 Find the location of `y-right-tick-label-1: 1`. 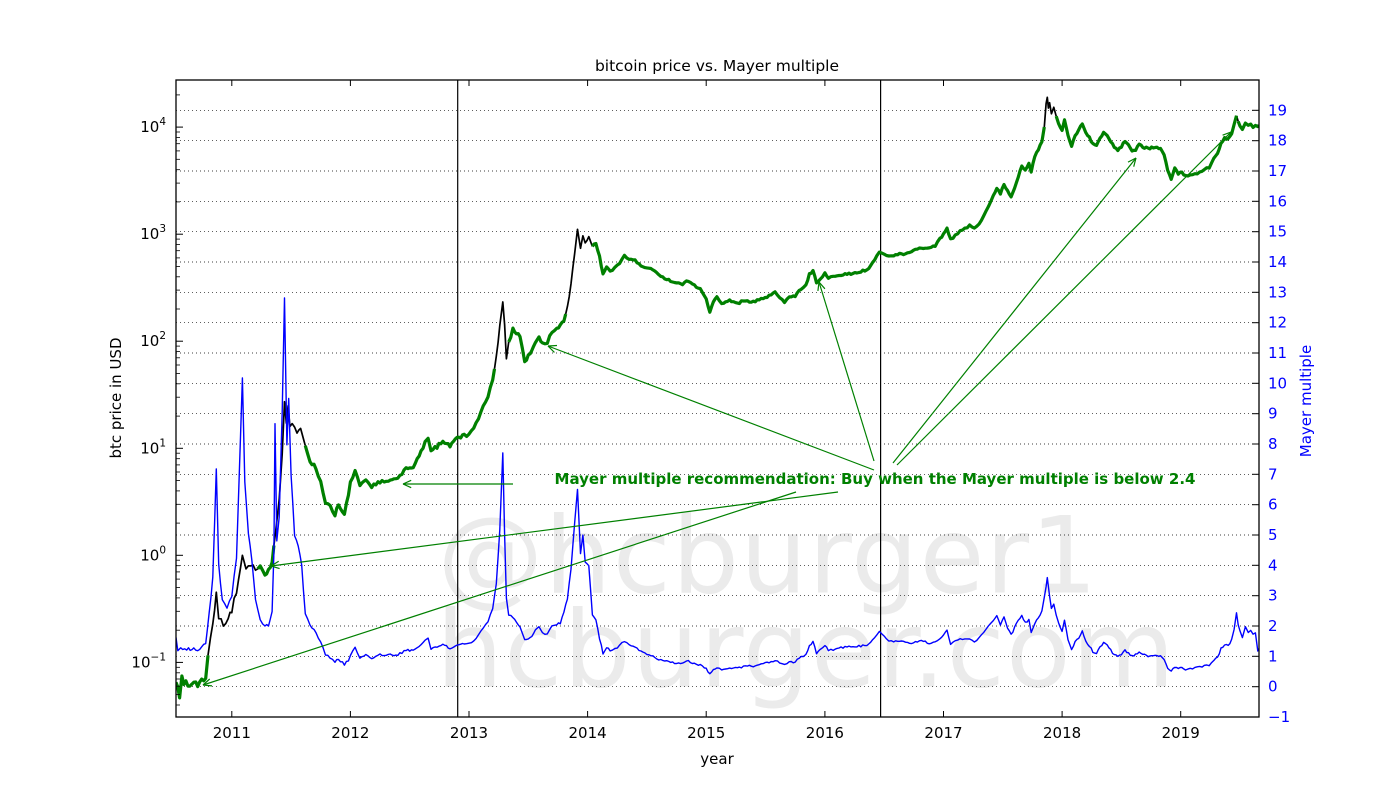

y-right-tick-label-1: 1 is located at coordinates (1273, 656).